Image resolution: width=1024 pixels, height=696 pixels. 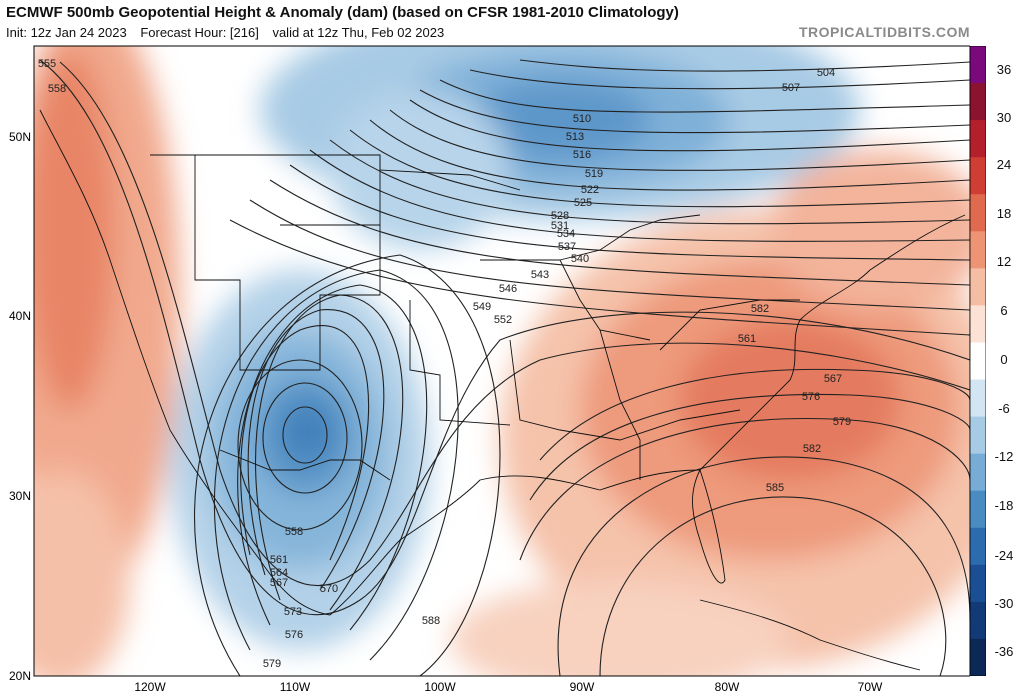 What do you see at coordinates (150, 687) in the screenshot?
I see `longitude-label: 120W` at bounding box center [150, 687].